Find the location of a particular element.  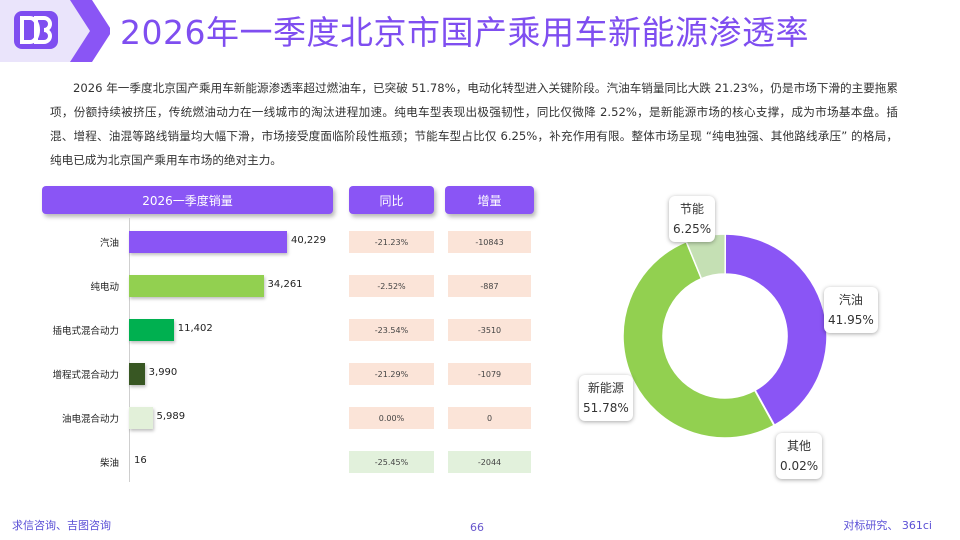

donut-callout: 节能 6.25% is located at coordinates (692, 219).